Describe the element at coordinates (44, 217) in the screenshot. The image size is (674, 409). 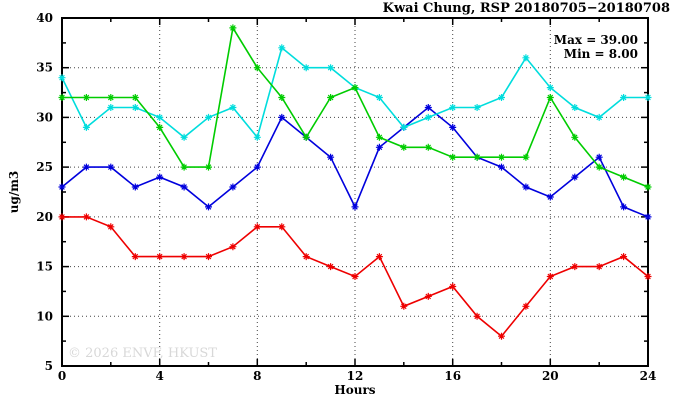
I see `y-tick-label: 20` at that location.